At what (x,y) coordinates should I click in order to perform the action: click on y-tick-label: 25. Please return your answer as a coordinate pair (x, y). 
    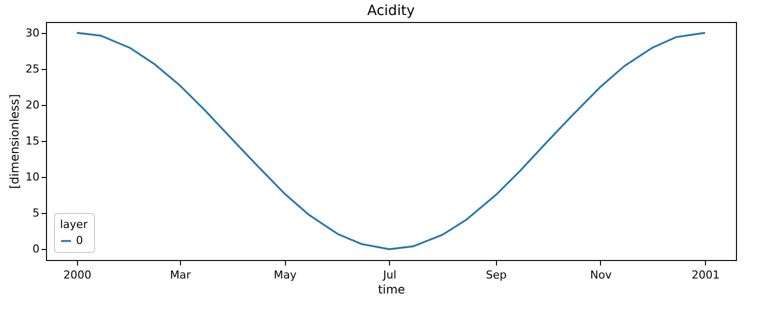
    Looking at the image, I should click on (33, 69).